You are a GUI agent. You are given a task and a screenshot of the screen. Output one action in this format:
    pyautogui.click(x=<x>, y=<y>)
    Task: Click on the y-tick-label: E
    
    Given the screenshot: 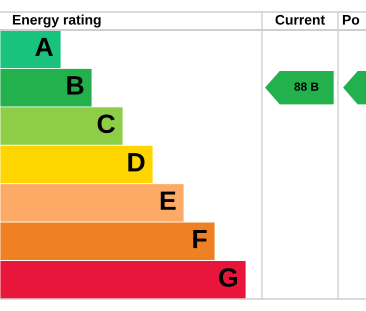 What is the action you would take?
    pyautogui.click(x=168, y=201)
    